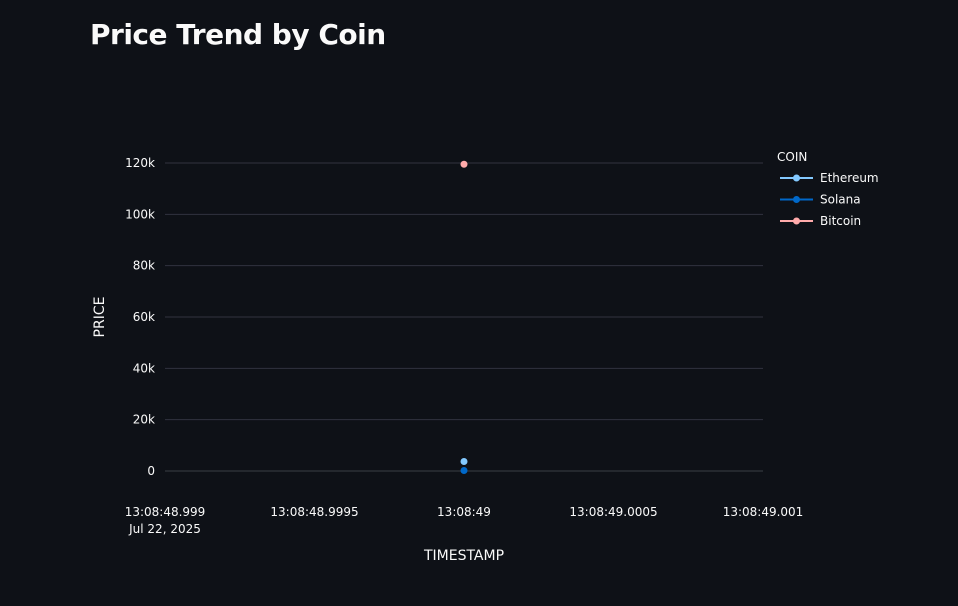  Describe the element at coordinates (463, 556) in the screenshot. I see `x-axis-title: TIMESTAMP` at that location.